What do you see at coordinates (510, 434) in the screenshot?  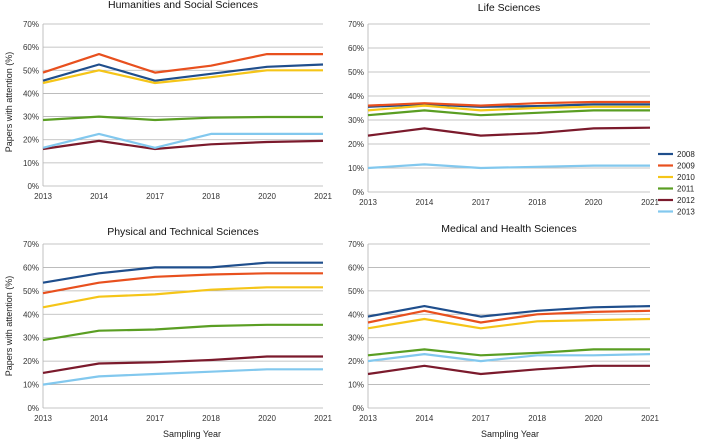 I see `x-axis-label-right: Sampling Year` at bounding box center [510, 434].